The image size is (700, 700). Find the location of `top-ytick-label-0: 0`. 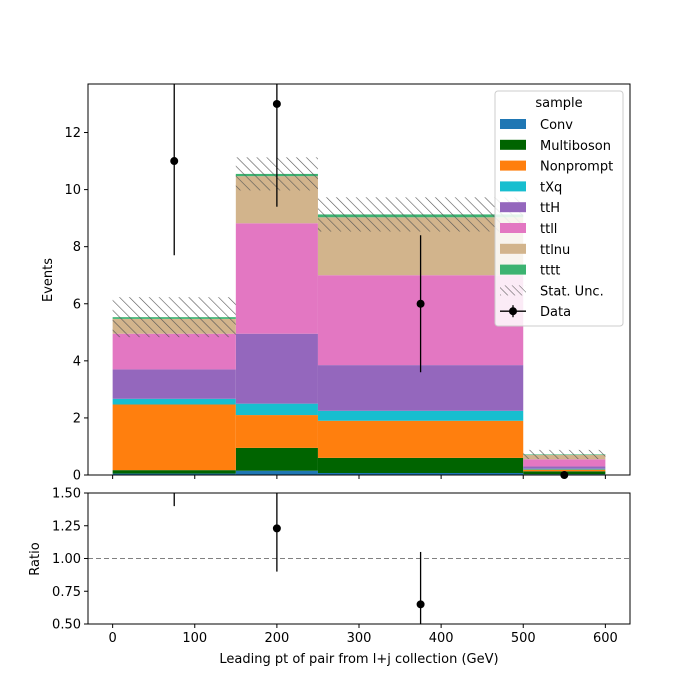

top-ytick-label-0: 0 is located at coordinates (77, 476).